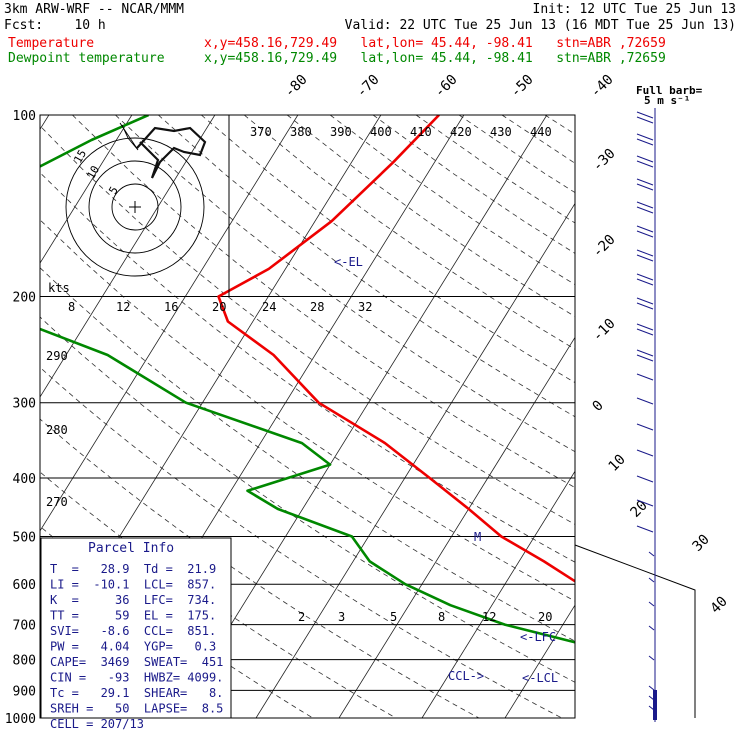  Describe the element at coordinates (113, 190) in the screenshot. I see `hodograph-ring-label: 5` at that location.